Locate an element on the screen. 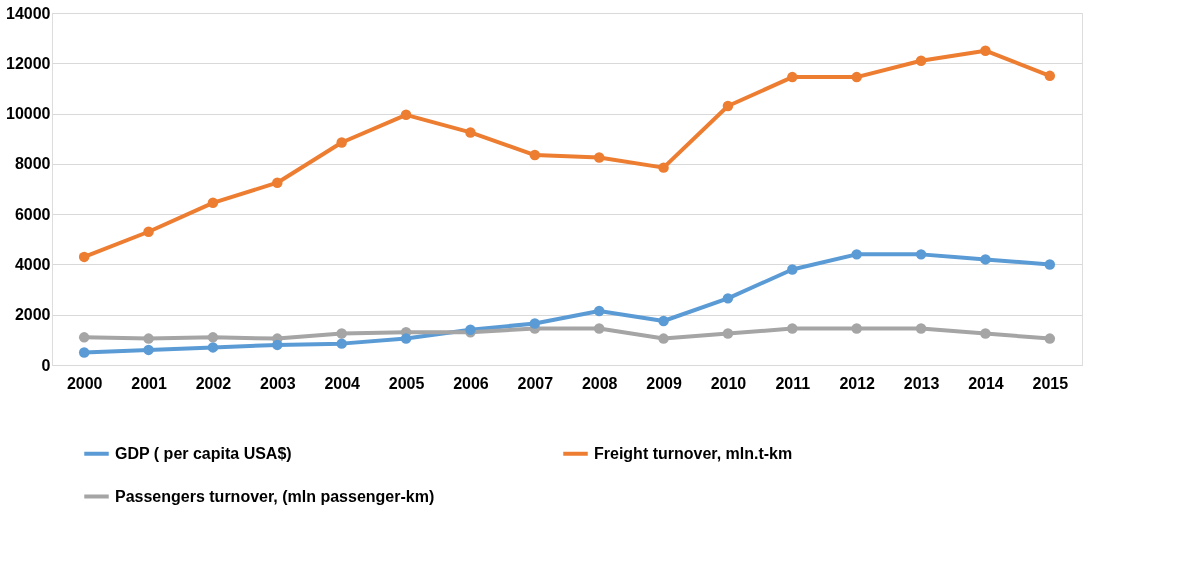 Image resolution: width=1184 pixels, height=585 pixels. y-tick-label: 4000 is located at coordinates (32, 264).